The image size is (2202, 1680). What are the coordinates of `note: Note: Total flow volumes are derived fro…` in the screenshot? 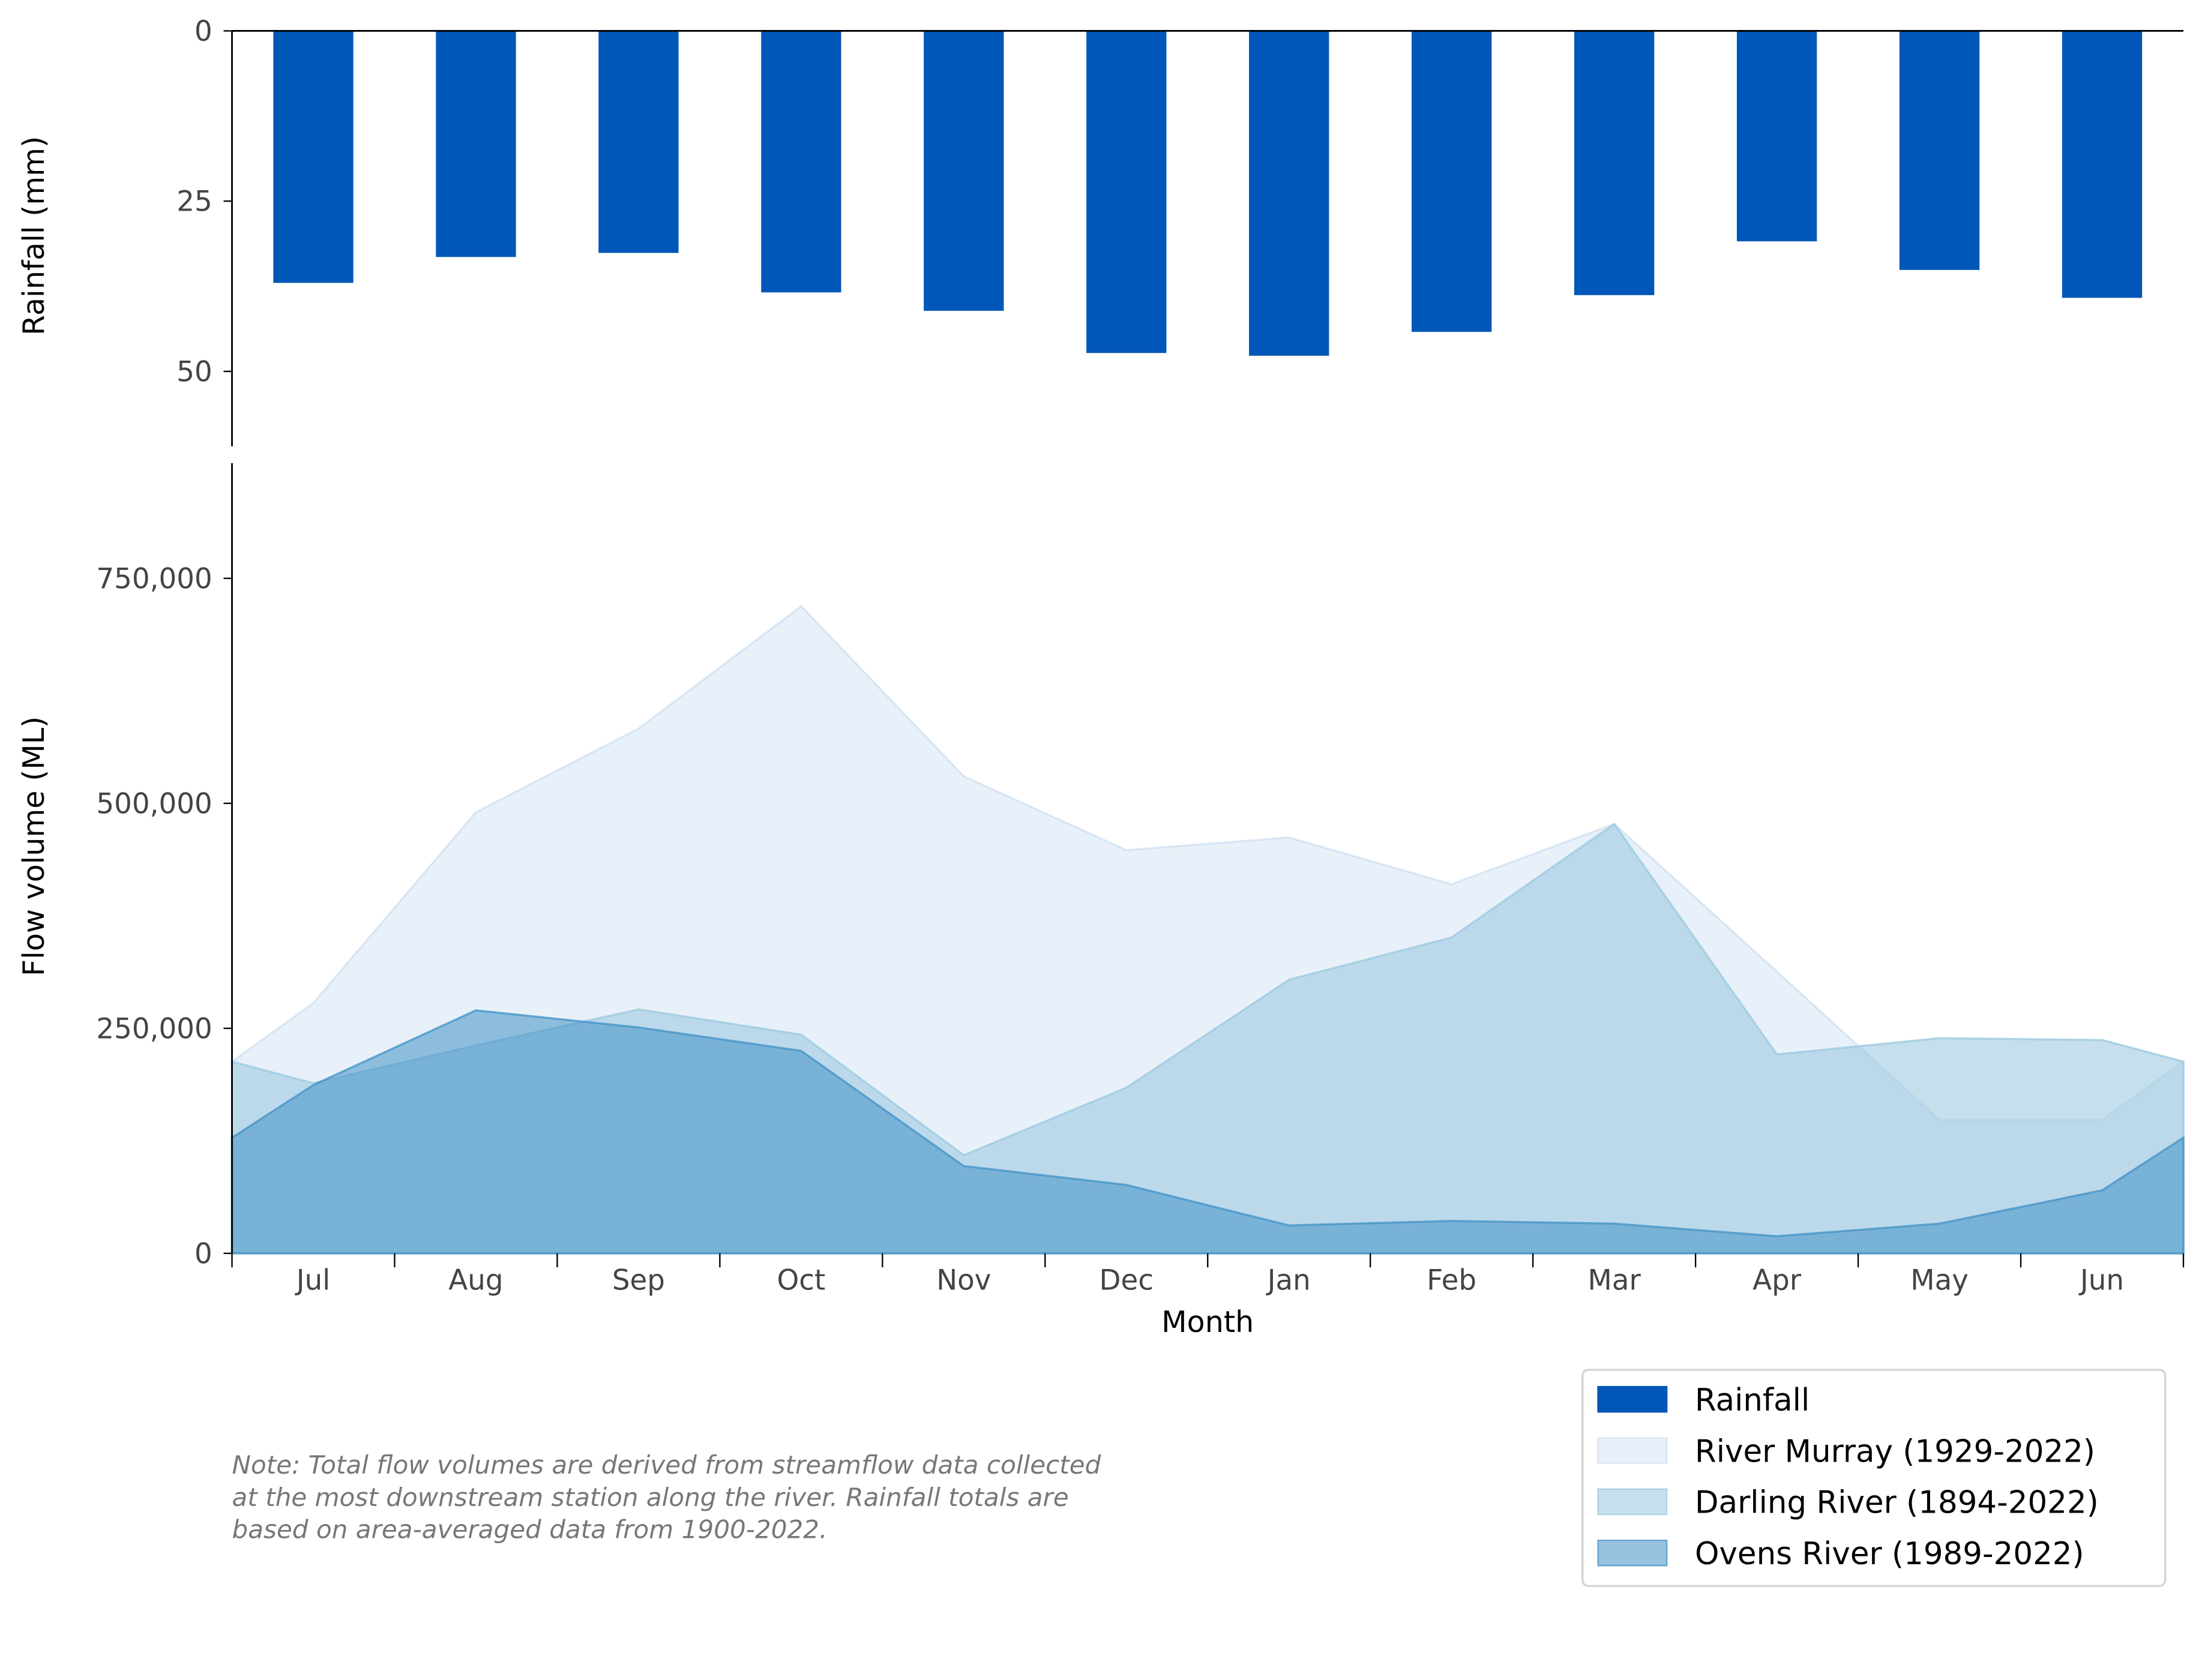 It's located at (666, 1497).